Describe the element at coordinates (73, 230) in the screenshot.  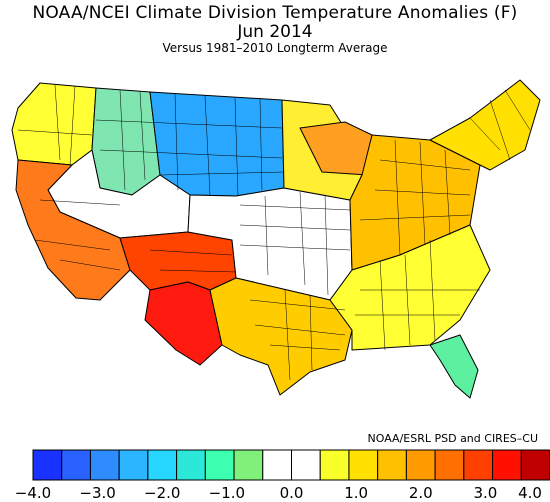
I see `region-california` at that location.